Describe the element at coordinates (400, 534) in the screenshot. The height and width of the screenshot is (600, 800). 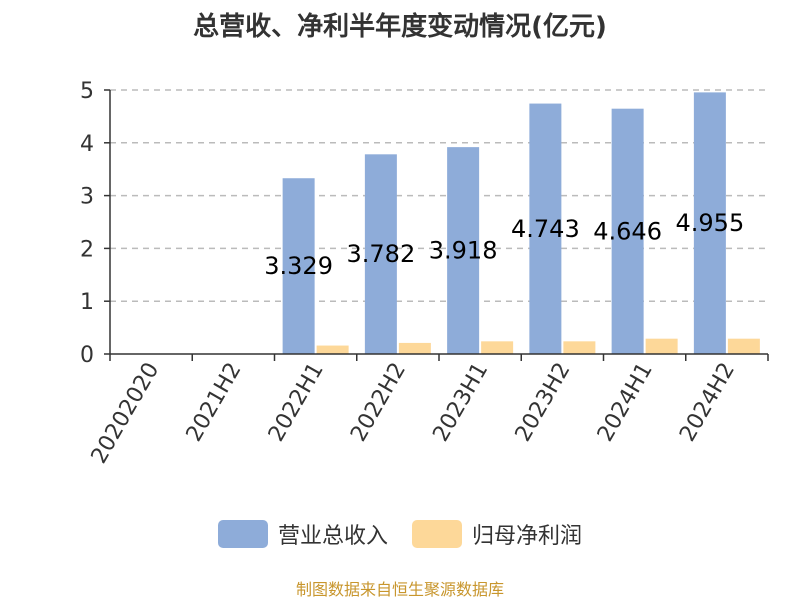
I see `legend: 营业总收入 归母净利润` at that location.